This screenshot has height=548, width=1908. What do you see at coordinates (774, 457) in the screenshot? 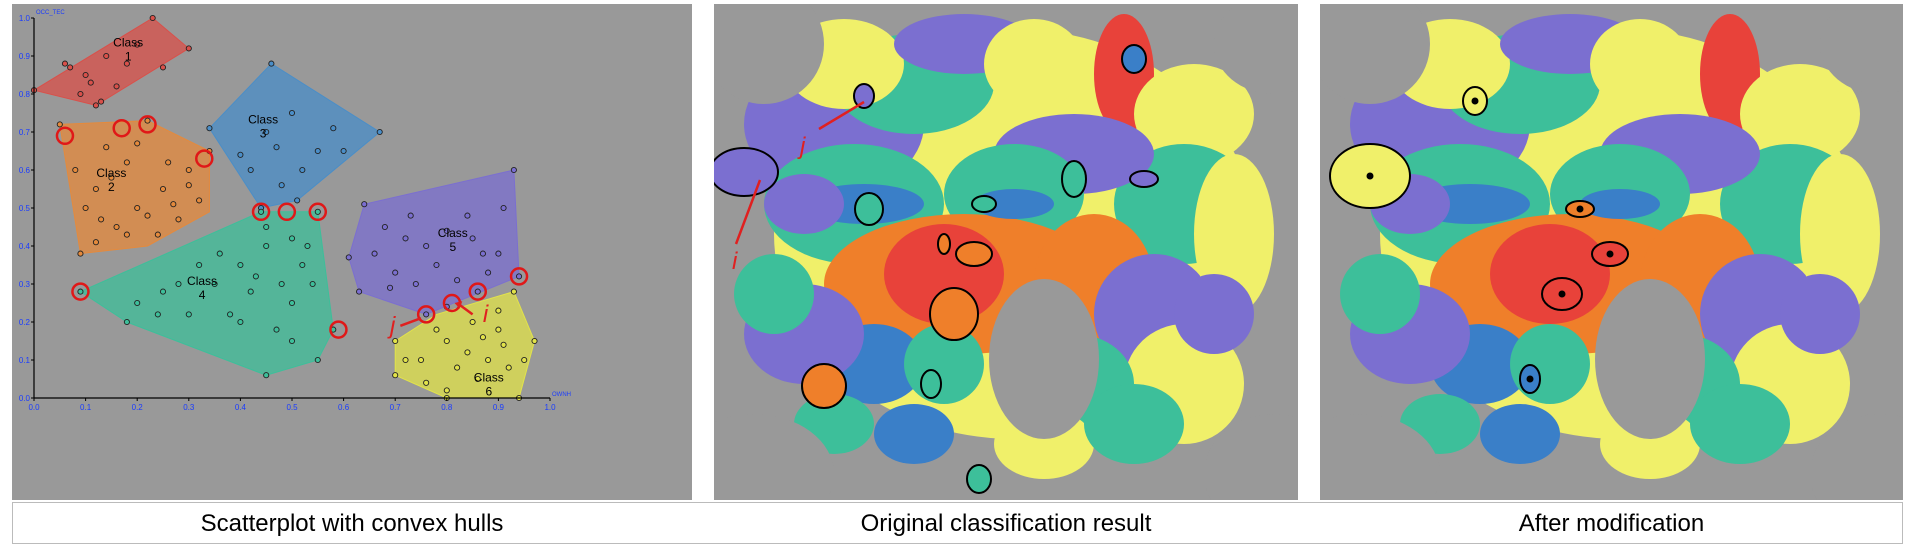
I see `map-corner-bl` at bounding box center [774, 457].